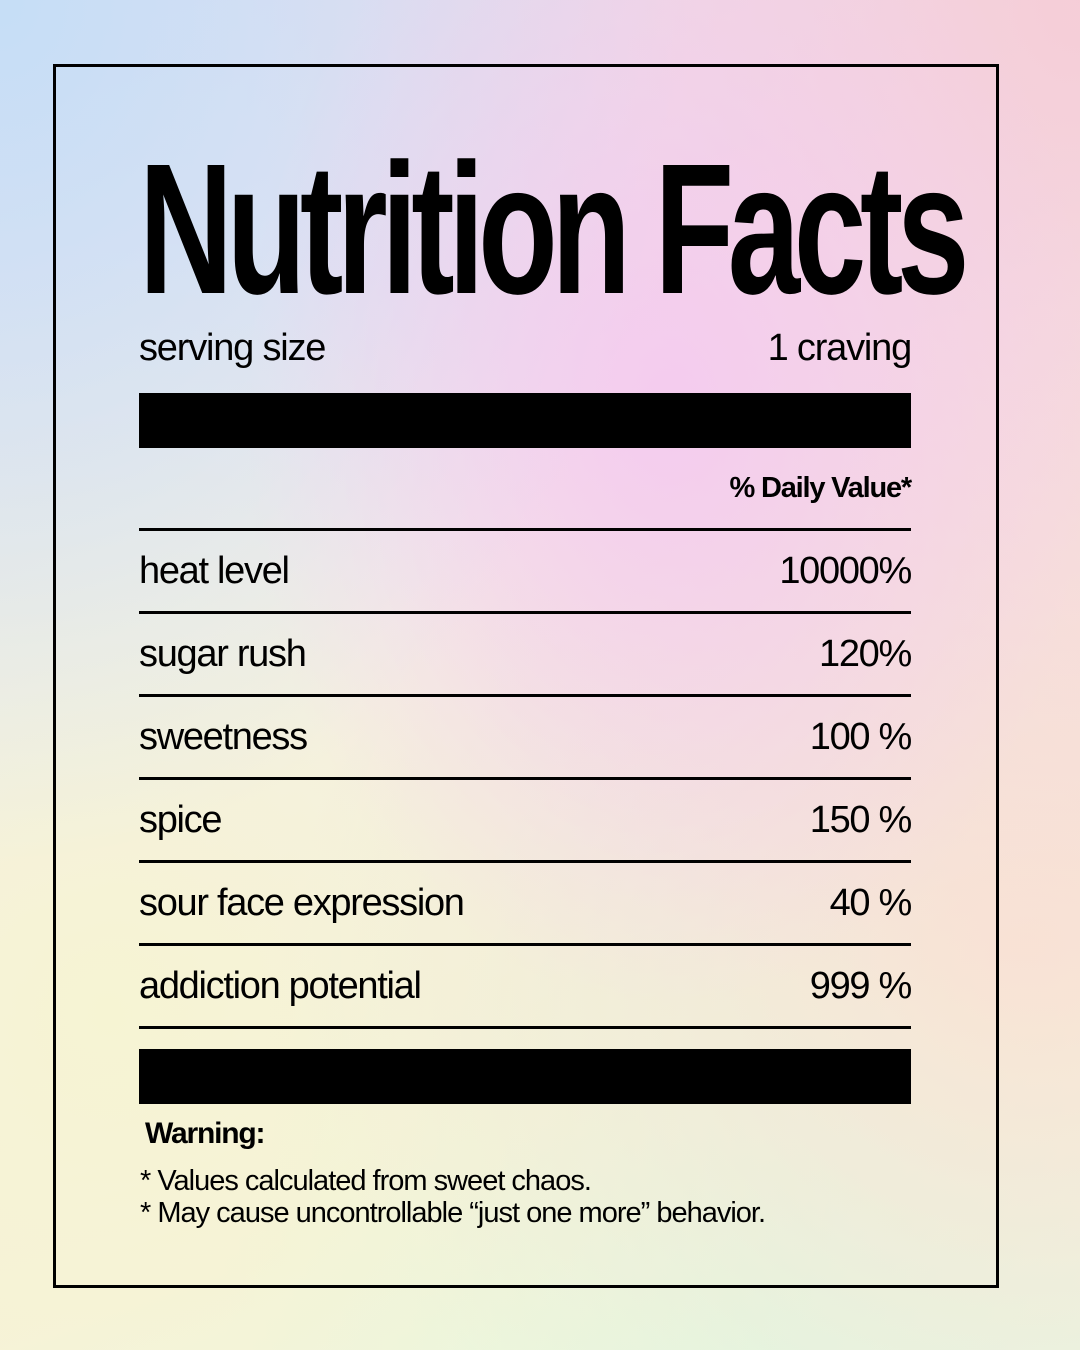 Image resolution: width=1080 pixels, height=1350 pixels. Describe the element at coordinates (525, 572) in the screenshot. I see `nutrient-row: heat level 10000%` at that location.